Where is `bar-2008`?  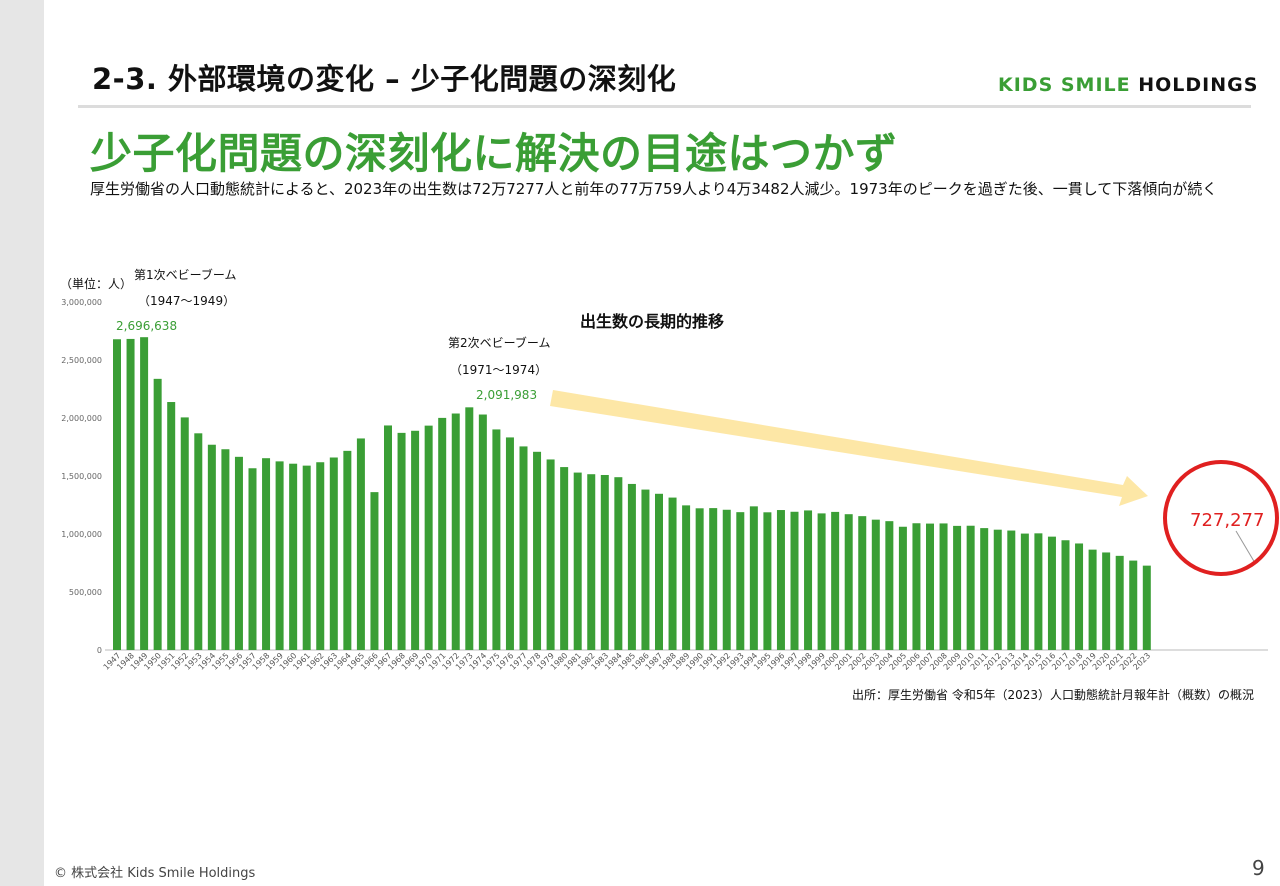
bar-2008 is located at coordinates (943, 586).